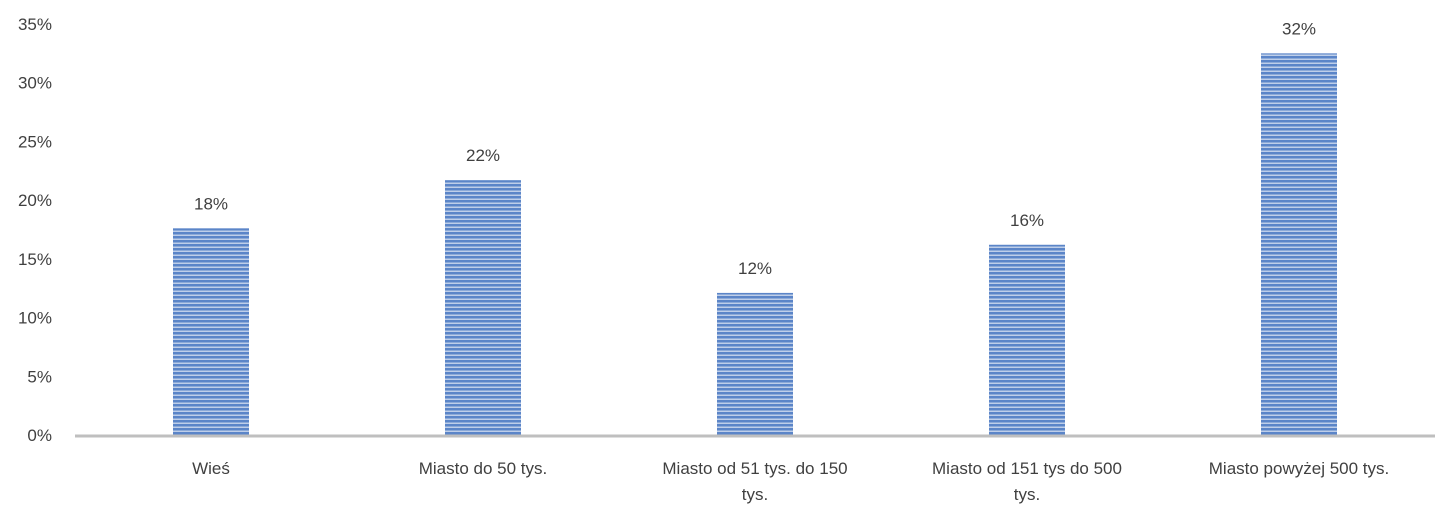  What do you see at coordinates (35, 259) in the screenshot?
I see `y-tick-label: 15%` at bounding box center [35, 259].